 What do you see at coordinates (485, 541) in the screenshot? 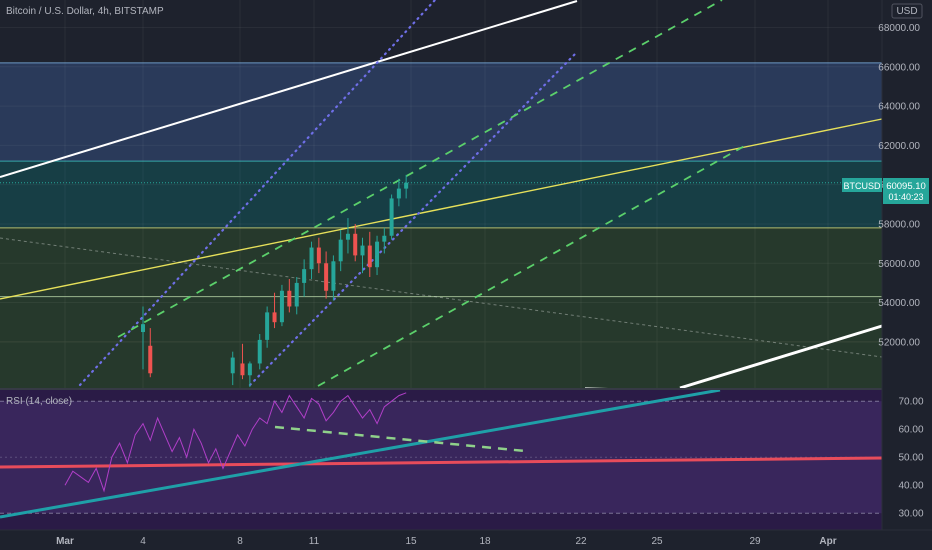
I see `time-tick-label: 18` at bounding box center [485, 541].